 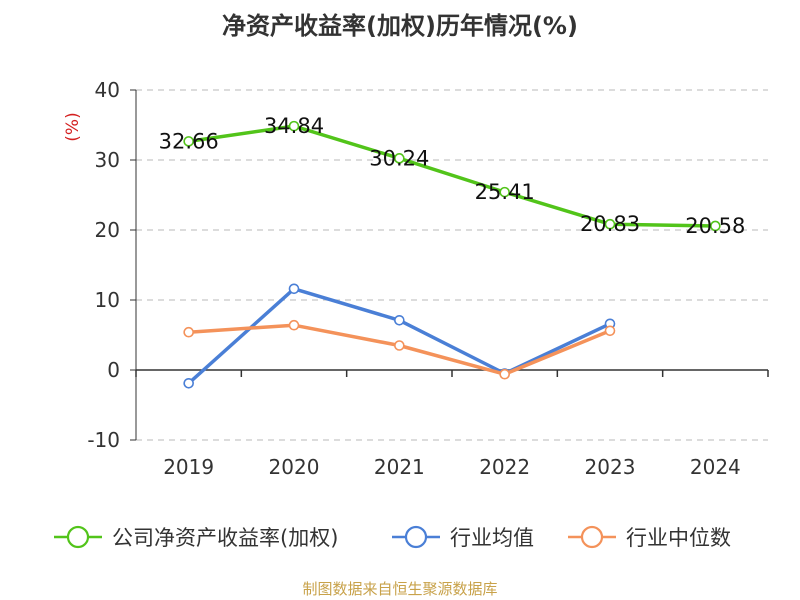 What do you see at coordinates (678, 538) in the screenshot?
I see `legend-label: 行业中位数` at bounding box center [678, 538].